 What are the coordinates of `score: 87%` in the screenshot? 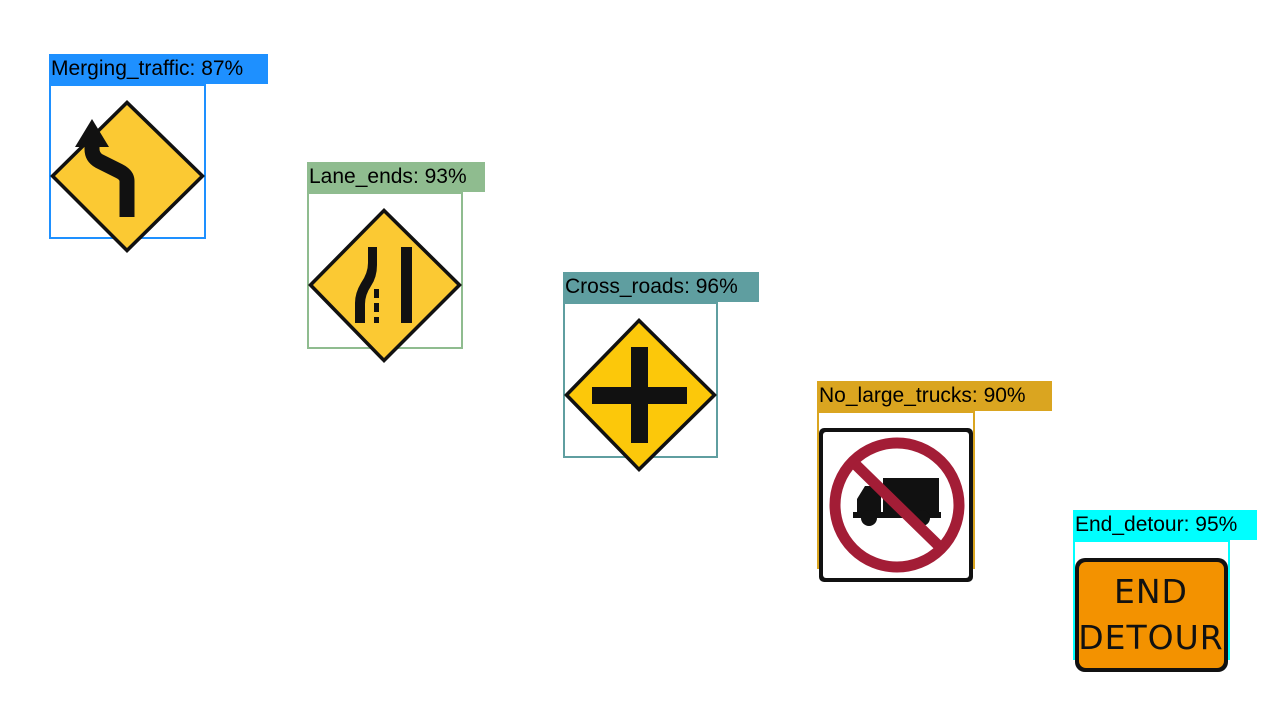 It's located at (222, 68).